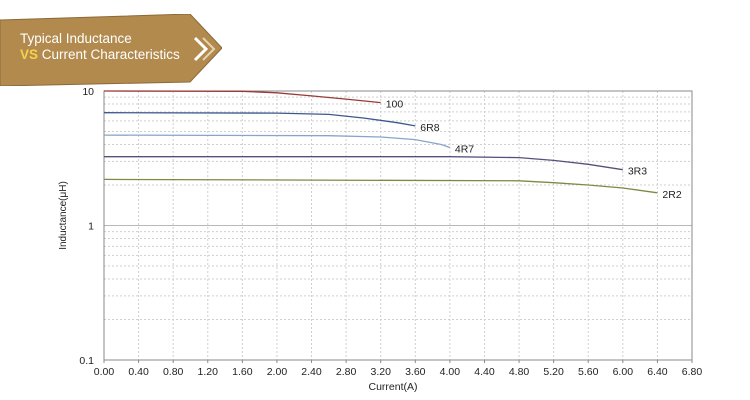 Image resolution: width=750 pixels, height=400 pixels. Describe the element at coordinates (259, 119) in the screenshot. I see `series-line-6r8` at that location.